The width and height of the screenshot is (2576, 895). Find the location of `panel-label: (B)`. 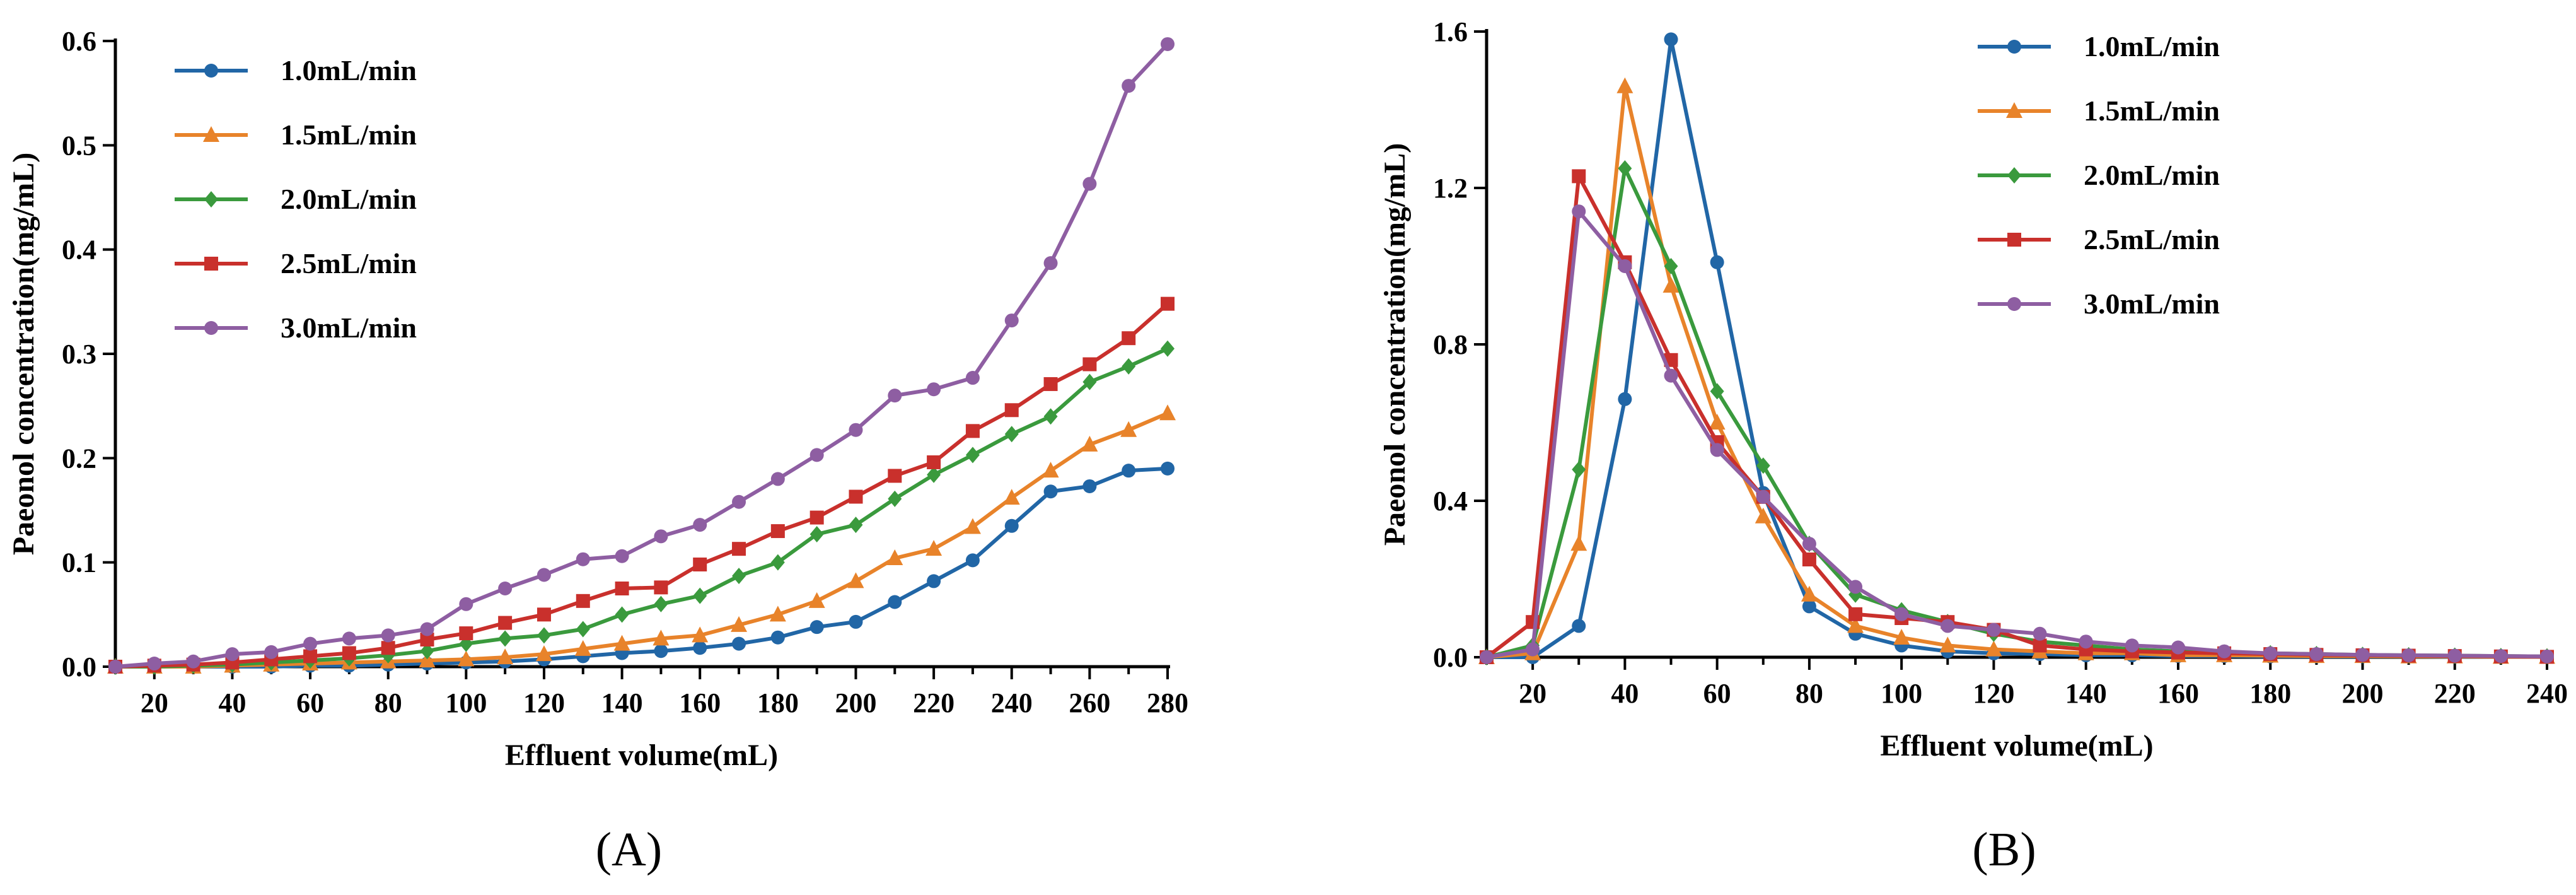

panel-label: (B) is located at coordinates (2004, 849).